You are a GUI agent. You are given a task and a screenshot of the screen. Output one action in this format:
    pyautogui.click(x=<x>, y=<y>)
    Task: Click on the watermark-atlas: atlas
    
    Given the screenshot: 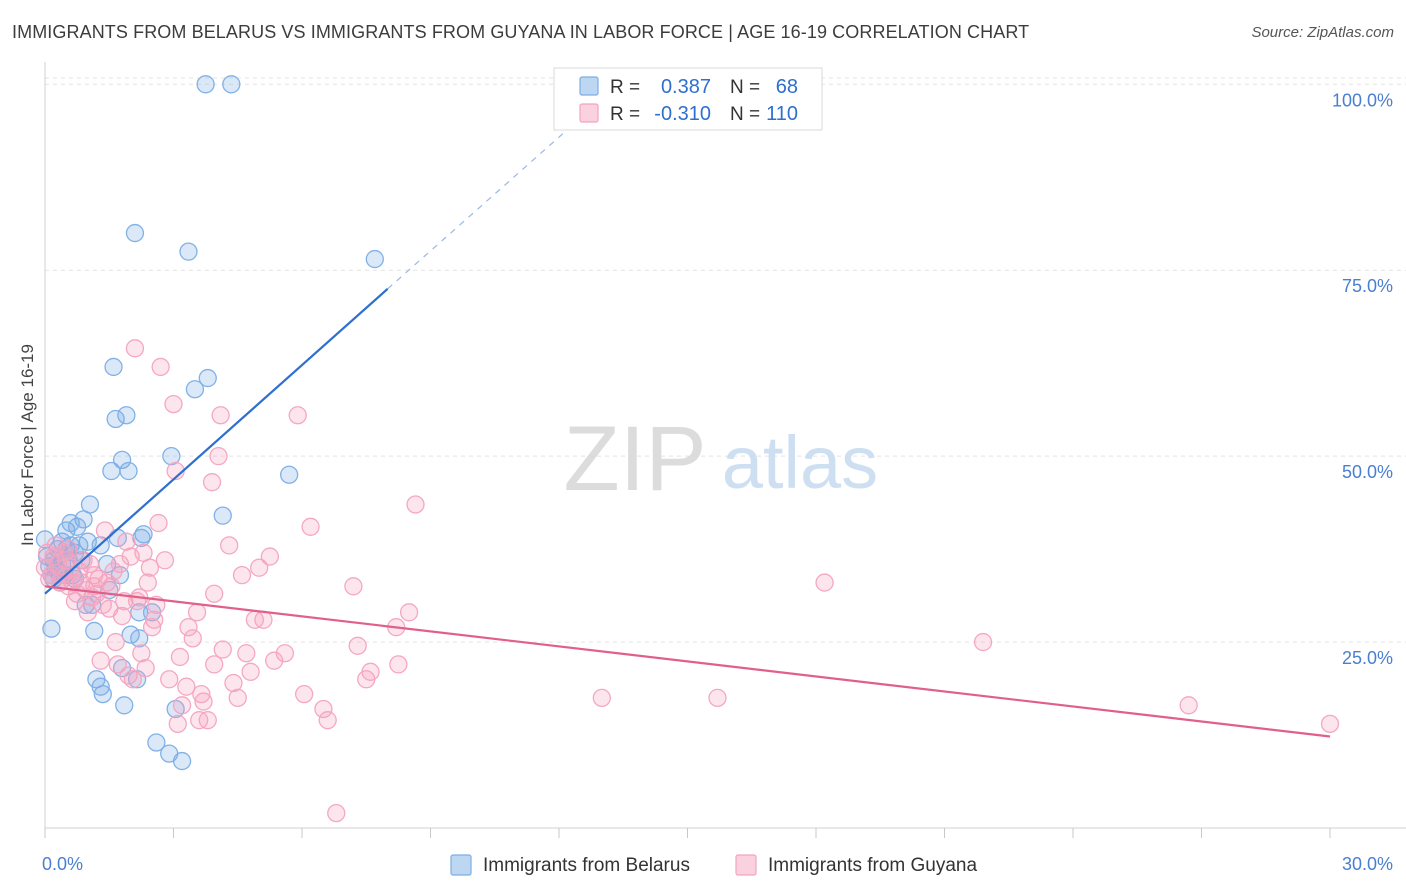 What is the action you would take?
    pyautogui.click(x=800, y=462)
    